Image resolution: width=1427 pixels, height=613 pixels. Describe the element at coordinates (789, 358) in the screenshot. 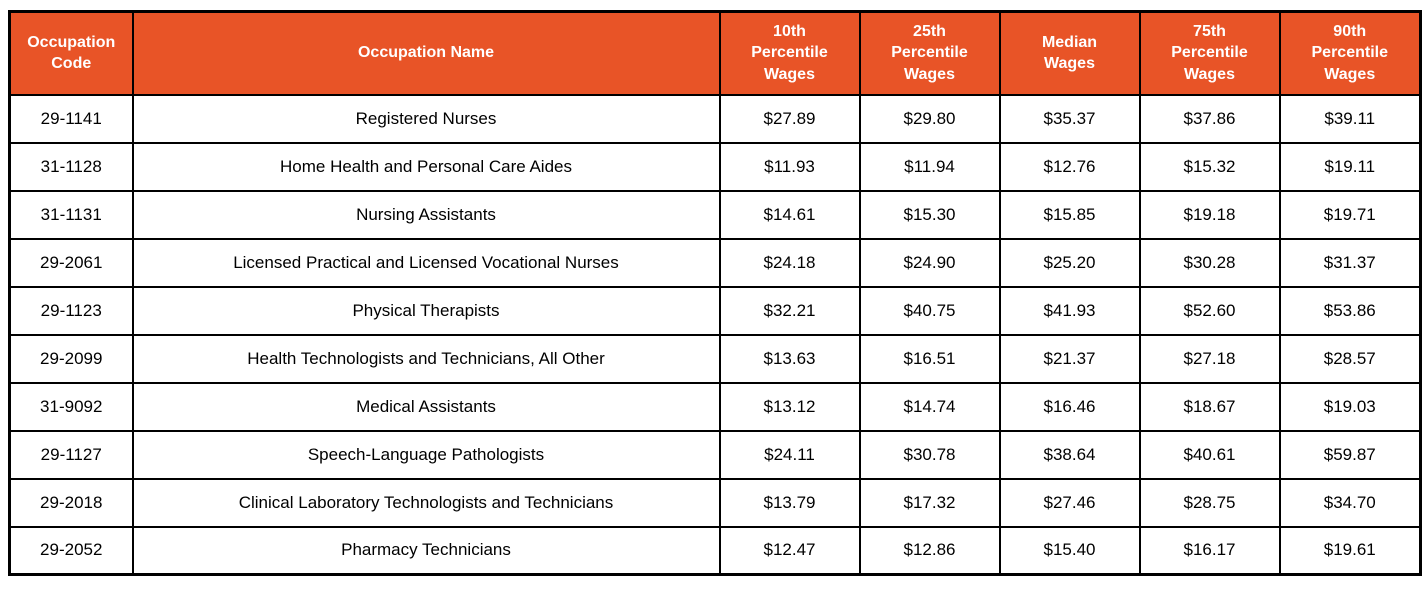

I see `cell-p10-wage: $13.63` at that location.